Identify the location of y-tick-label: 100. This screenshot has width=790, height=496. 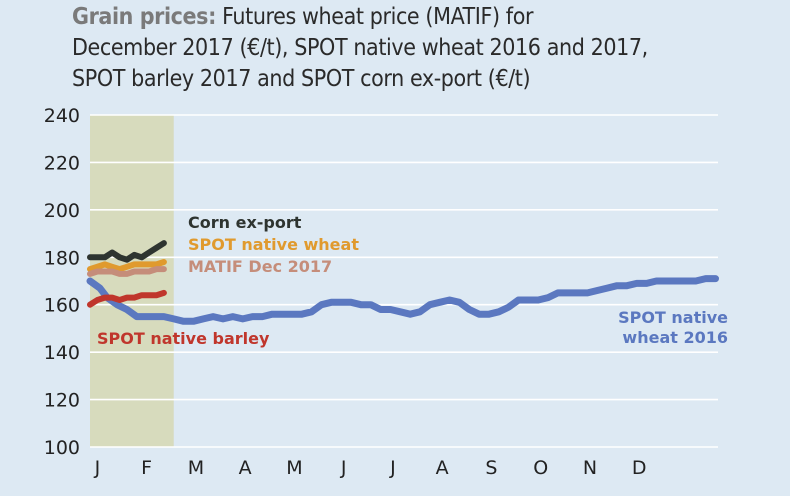
(62, 448).